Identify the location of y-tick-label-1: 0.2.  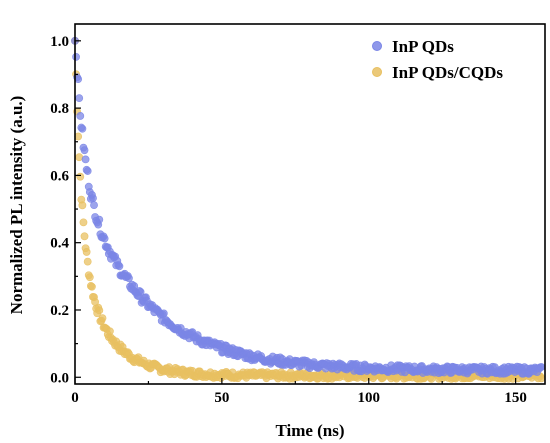
(59, 311).